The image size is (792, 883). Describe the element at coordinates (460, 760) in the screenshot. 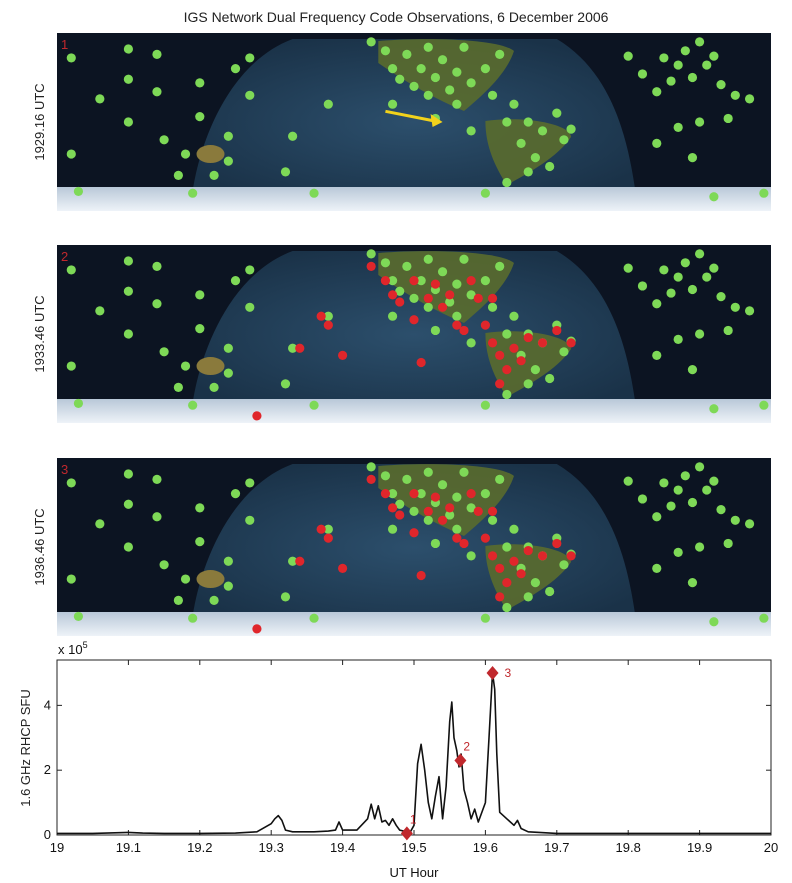

I see `diamond-marker-icon` at that location.